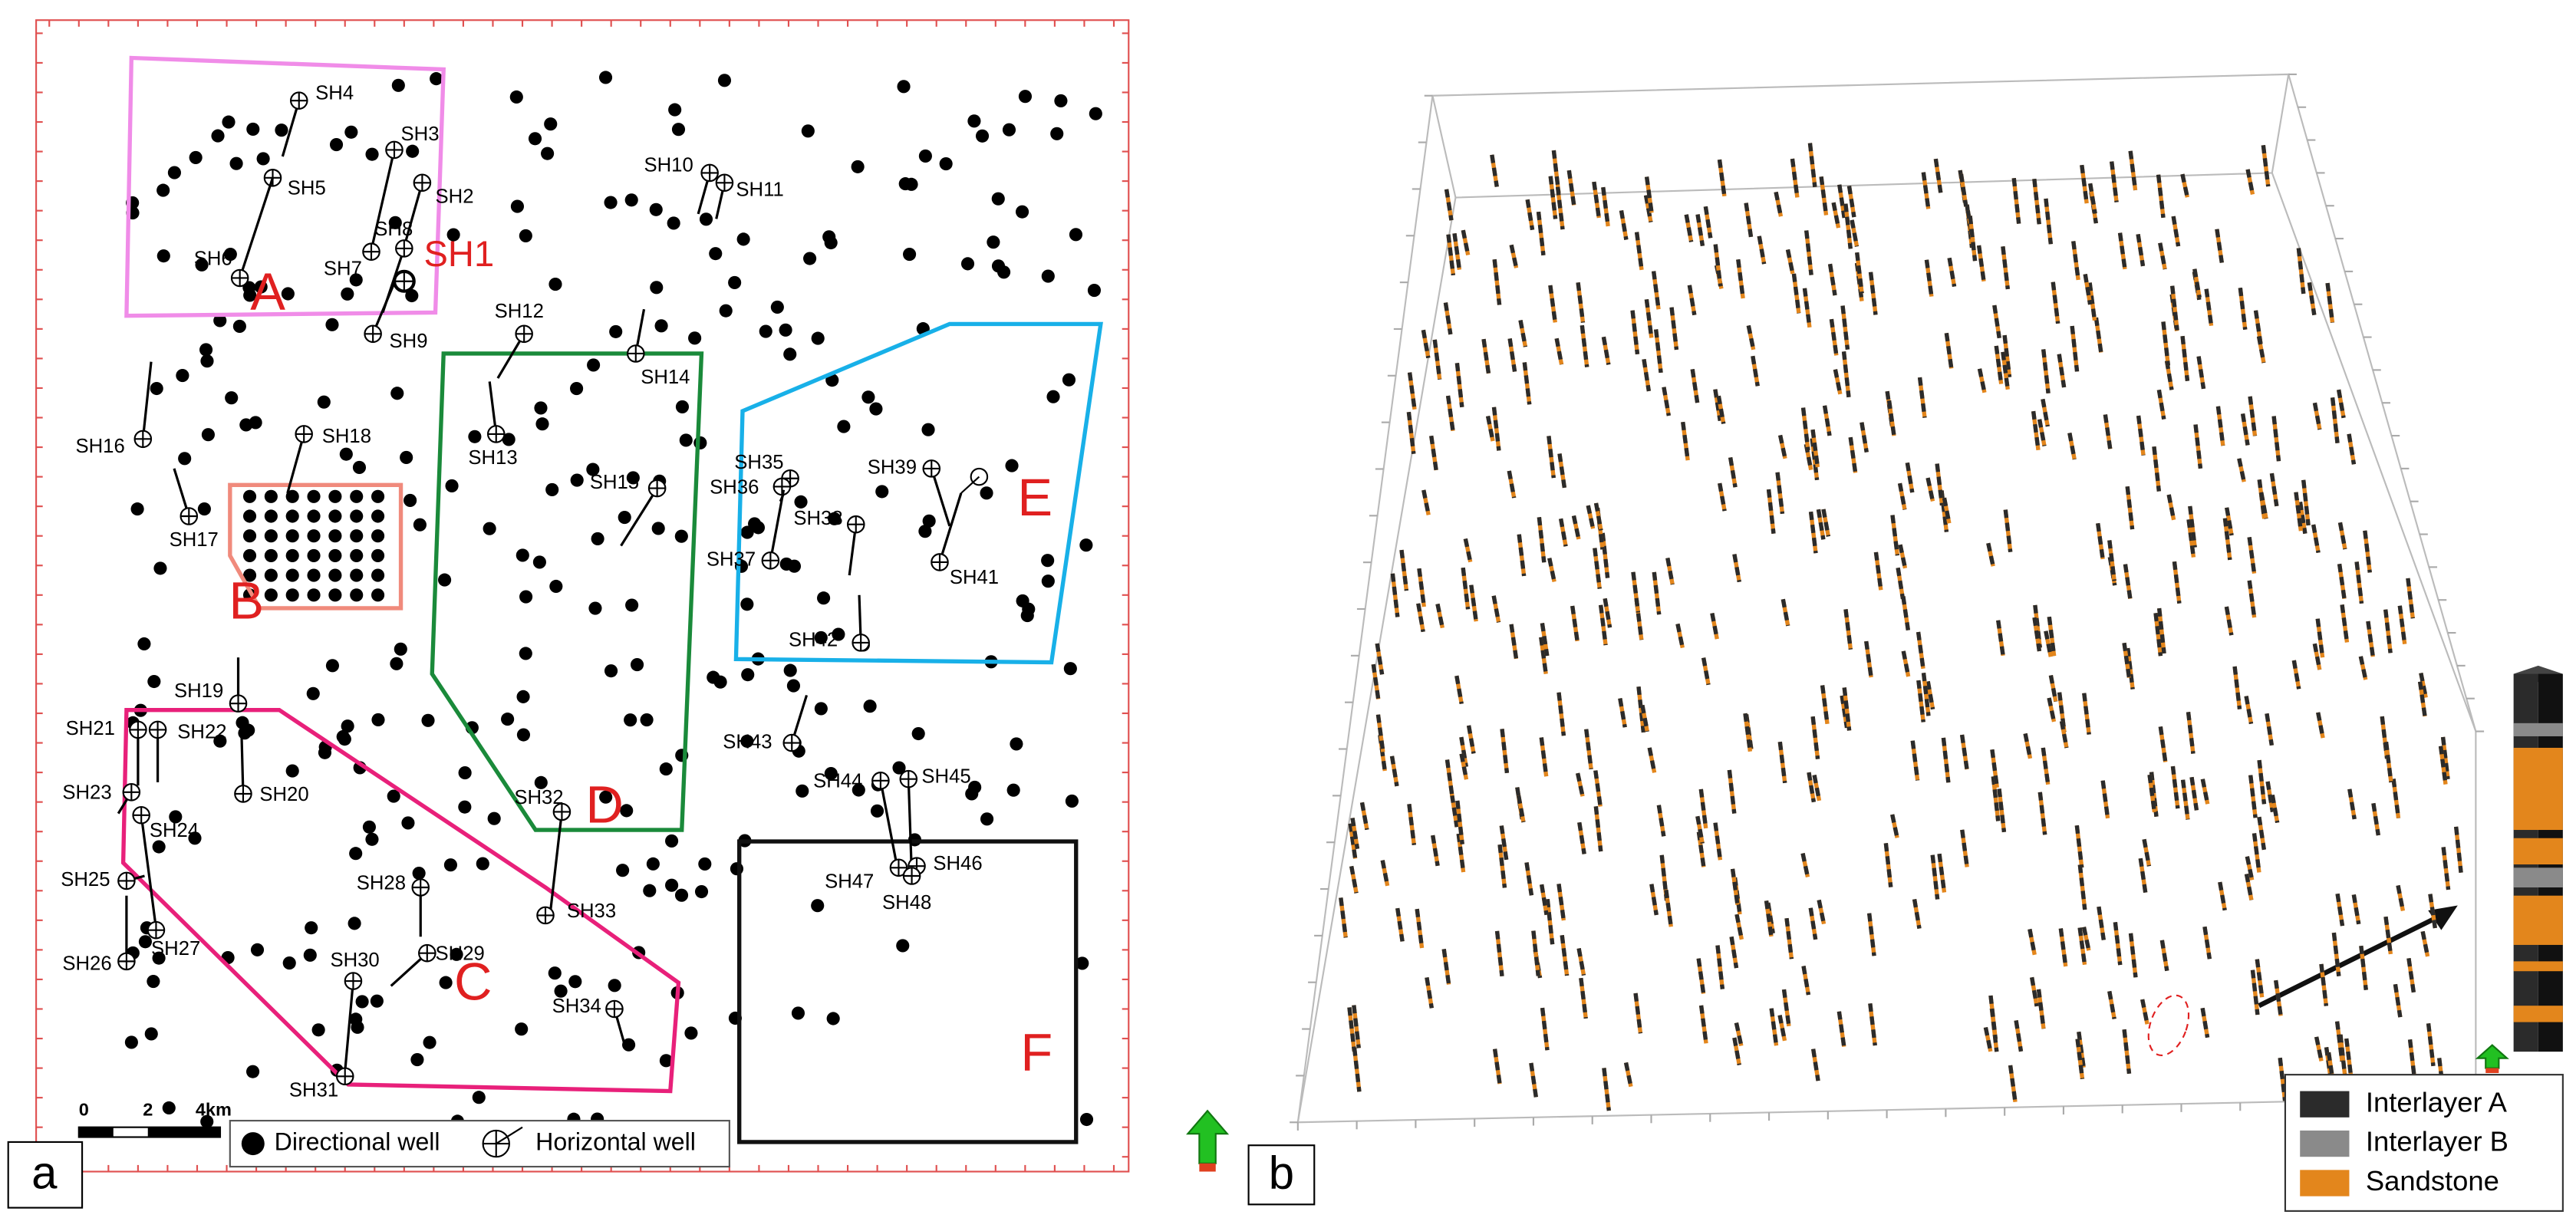 The height and width of the screenshot is (1218, 2576). Describe the element at coordinates (343, 269) in the screenshot. I see `well-label: SH7` at that location.